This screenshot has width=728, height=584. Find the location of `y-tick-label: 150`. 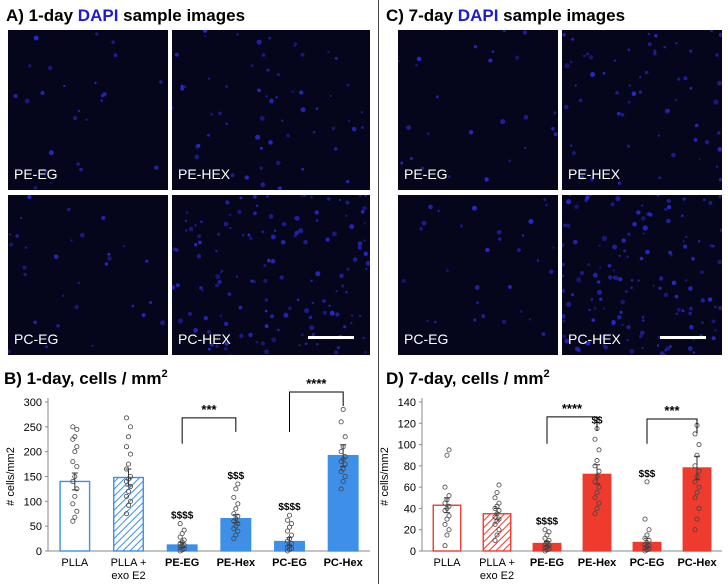

y-tick-label: 150 is located at coordinates (33, 478).